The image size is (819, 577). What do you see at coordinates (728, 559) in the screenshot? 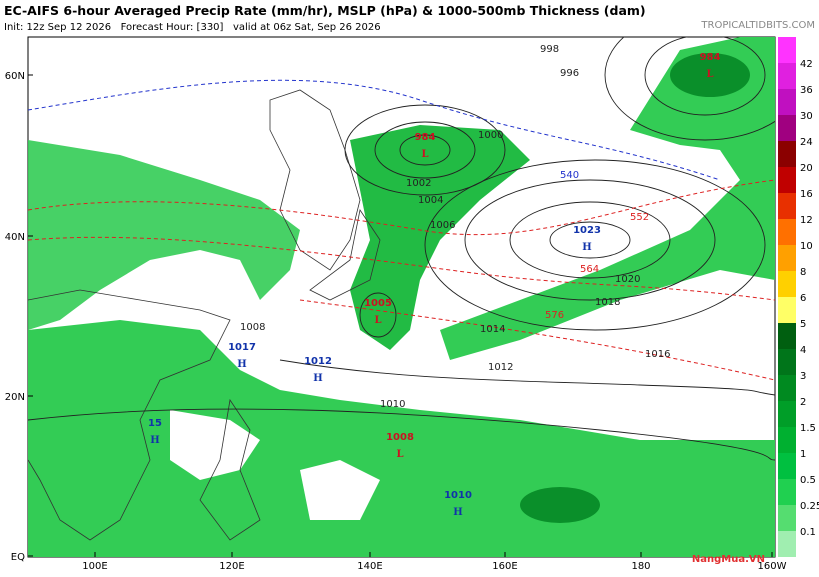
I see `watermark: NangMua.VN` at bounding box center [728, 559].